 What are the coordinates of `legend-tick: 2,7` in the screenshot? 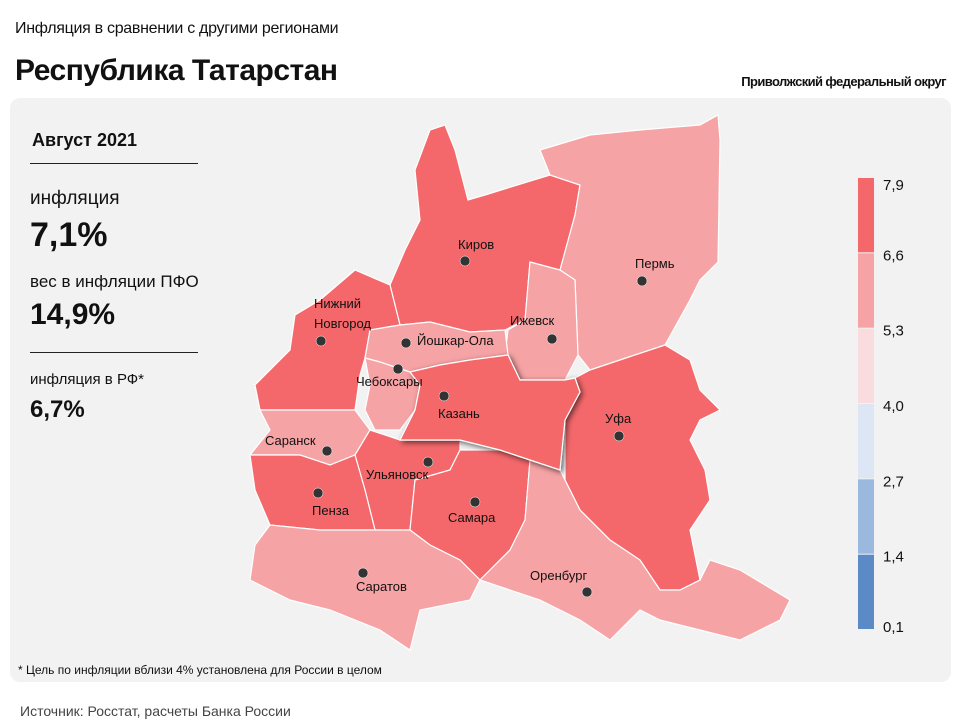 It's located at (893, 481).